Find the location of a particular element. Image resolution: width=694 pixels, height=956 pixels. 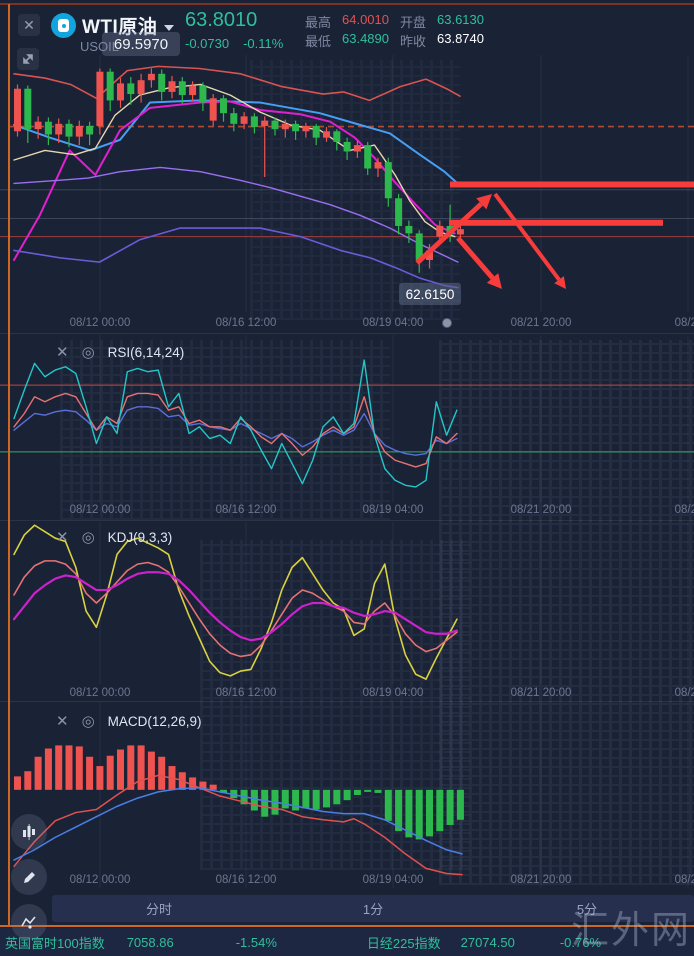

macd-title: MACD(12,26,9) is located at coordinates (154, 721).